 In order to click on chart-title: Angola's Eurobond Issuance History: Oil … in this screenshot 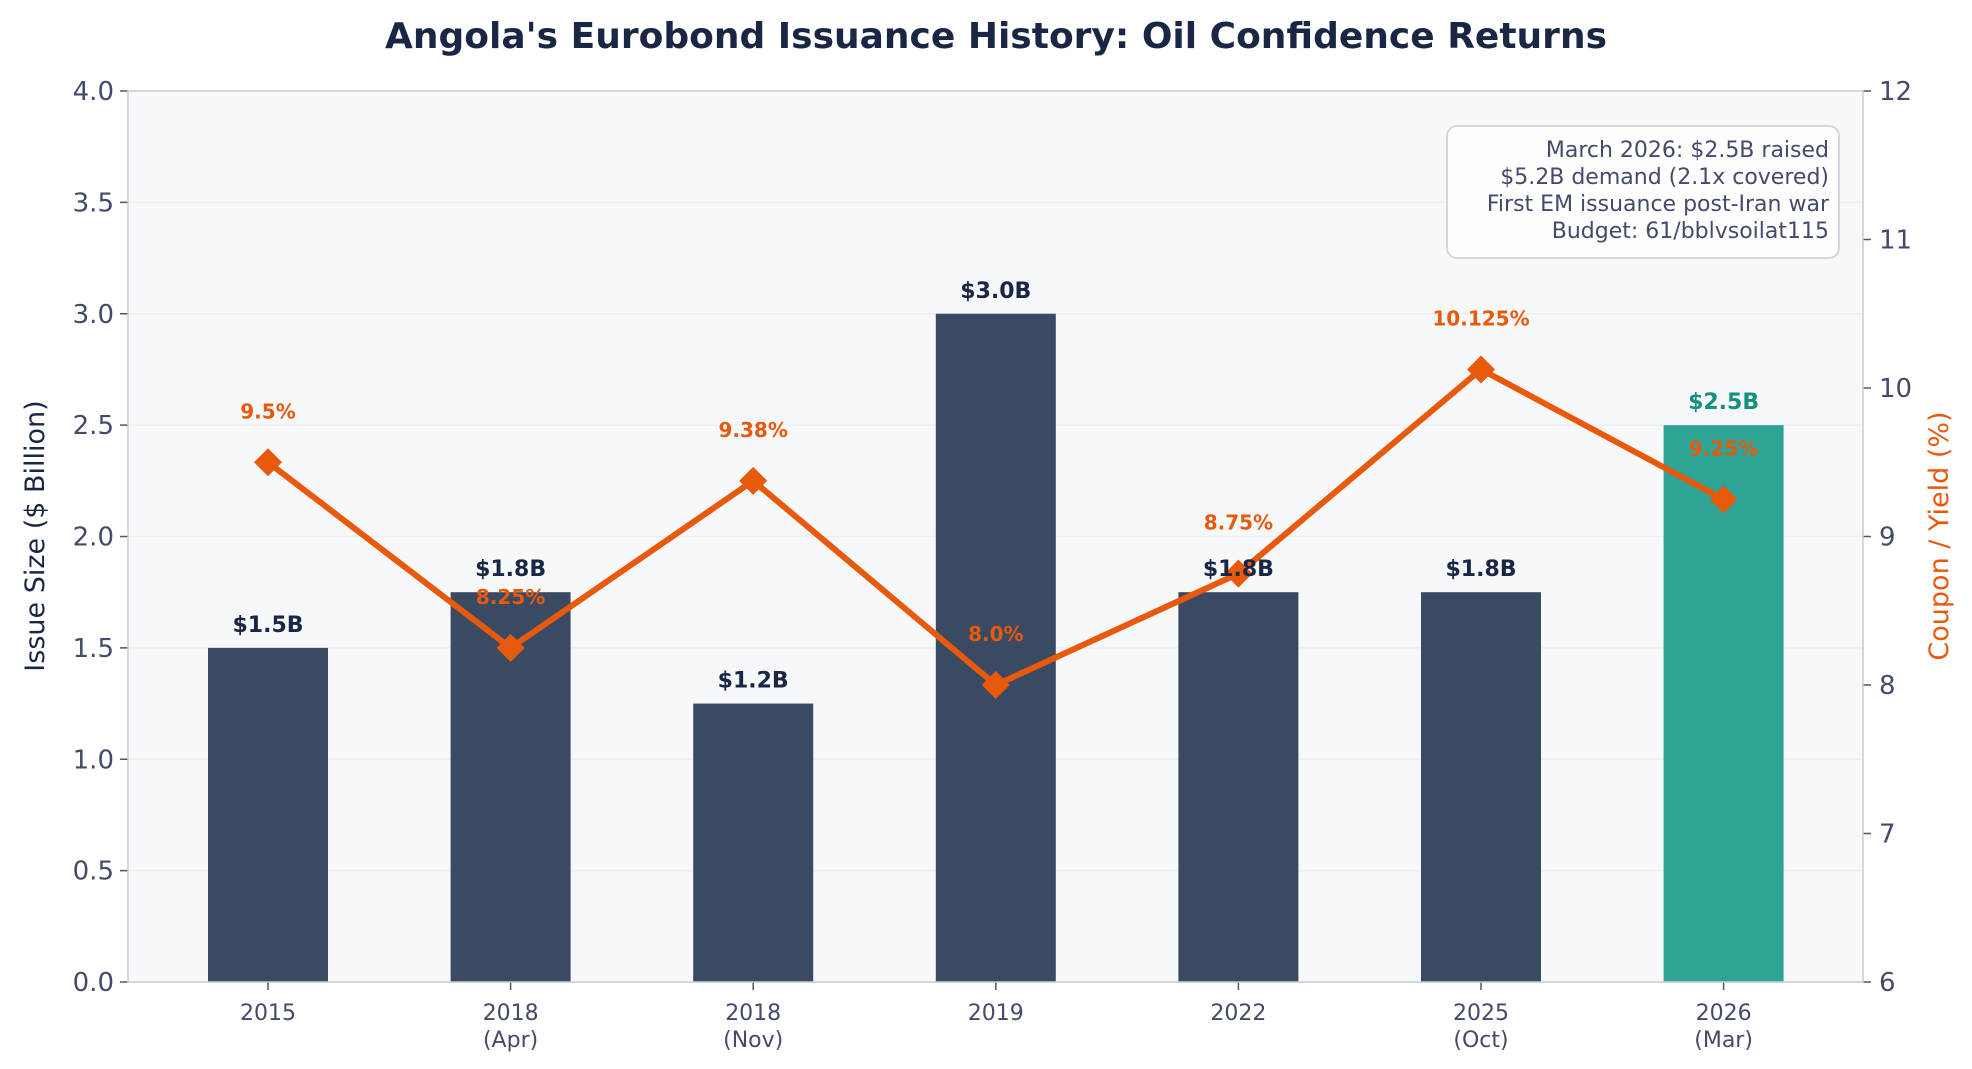, I will do `click(996, 36)`.